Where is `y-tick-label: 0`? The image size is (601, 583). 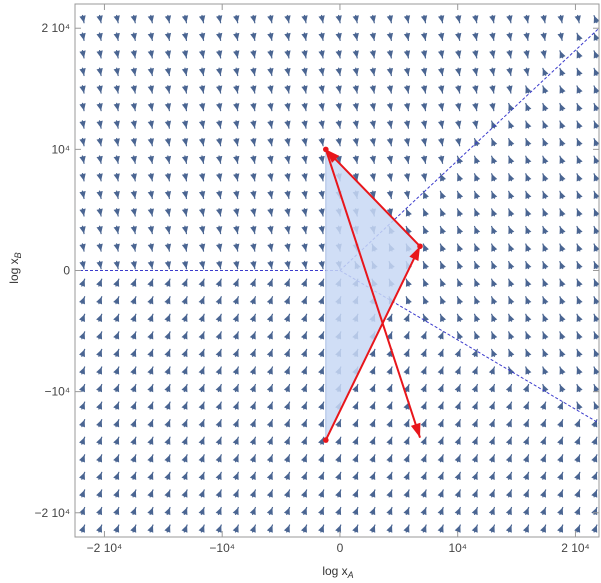 y-tick-label: 0 is located at coordinates (66, 271).